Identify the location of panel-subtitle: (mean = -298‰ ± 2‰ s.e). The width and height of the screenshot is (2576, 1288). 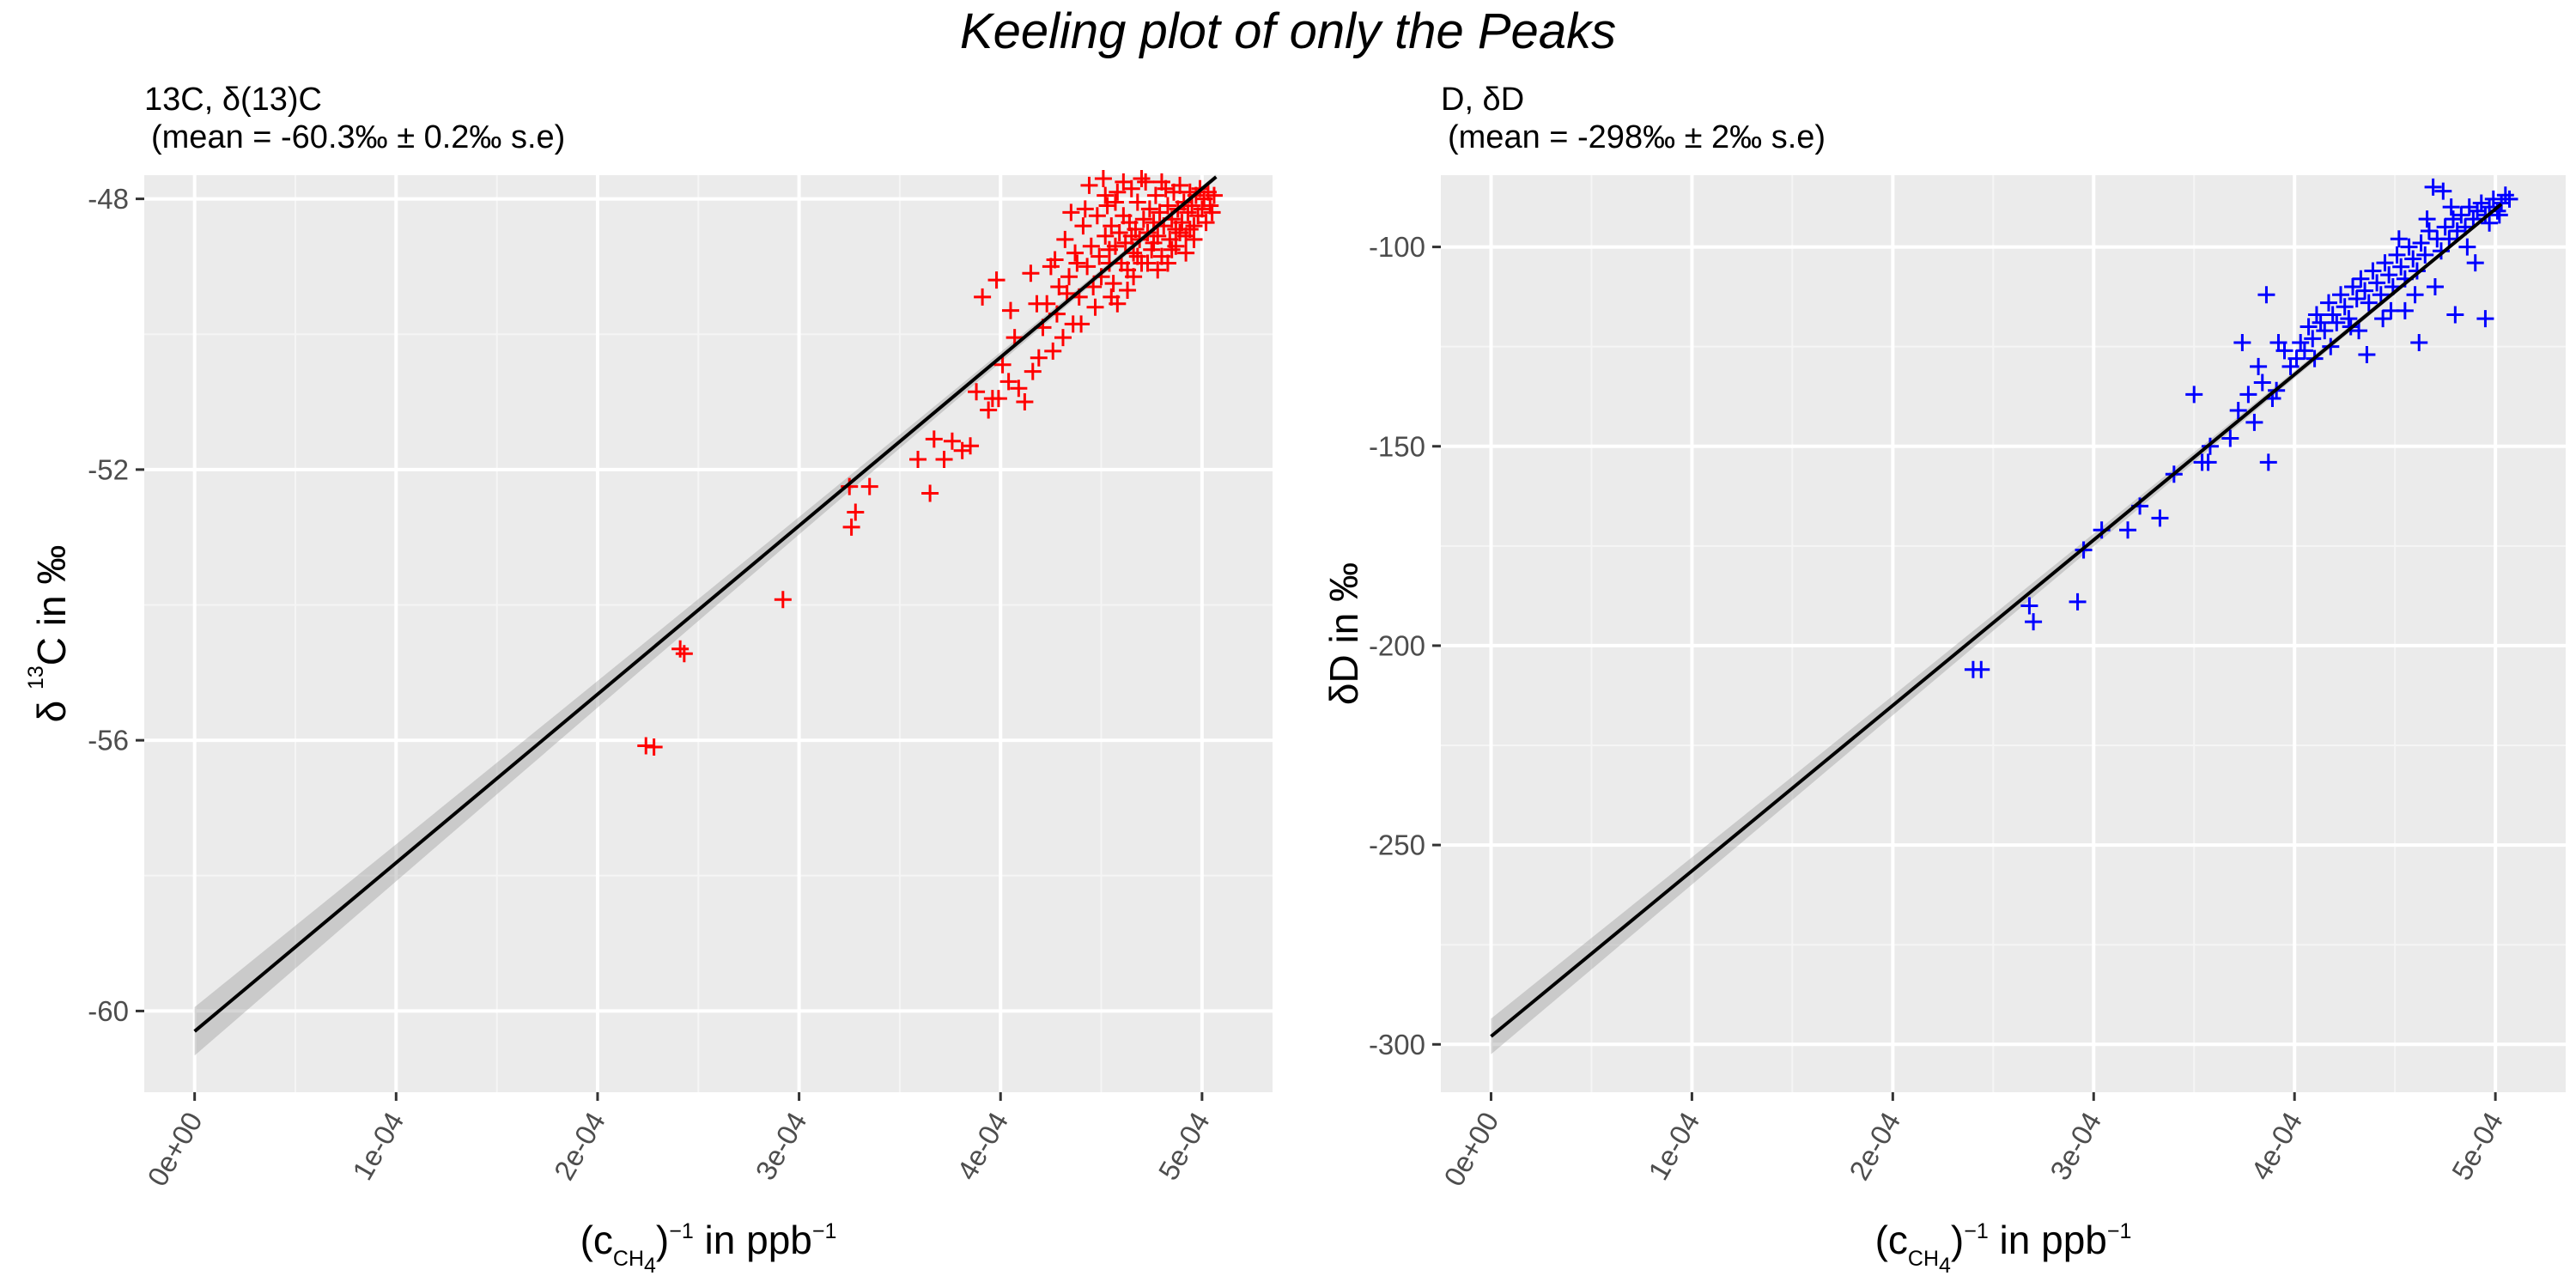
(1637, 137).